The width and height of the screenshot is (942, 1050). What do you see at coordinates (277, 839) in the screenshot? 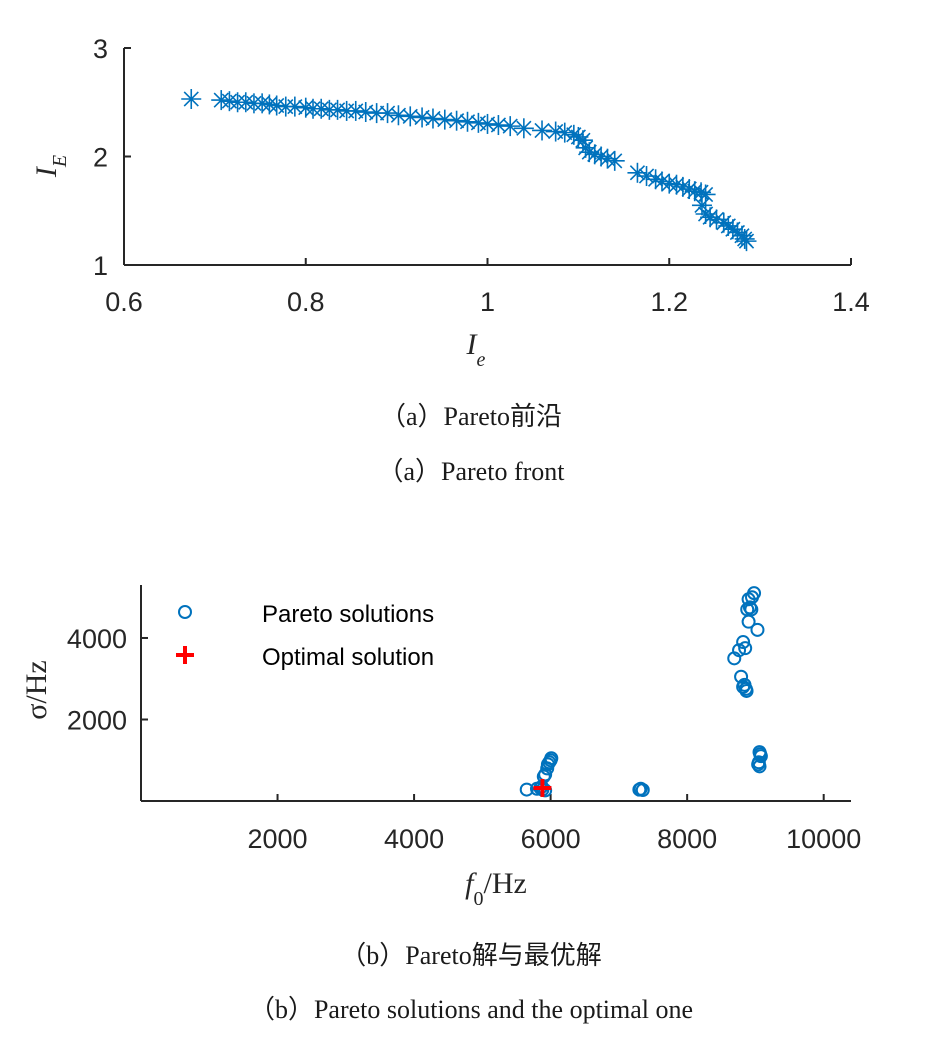
I see `chart-b-x-tick-label: 2000` at bounding box center [277, 839].